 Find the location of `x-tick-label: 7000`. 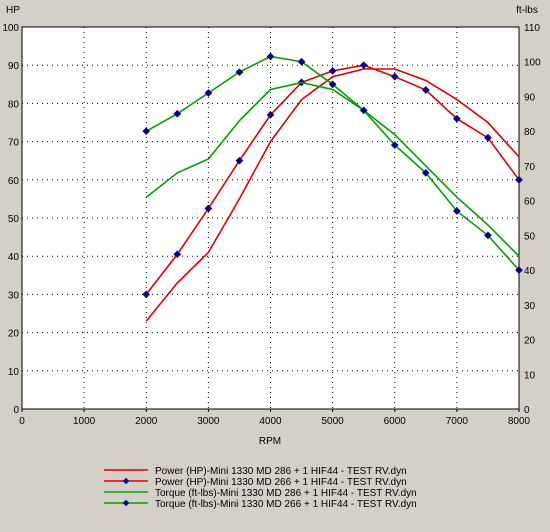

x-tick-label: 7000 is located at coordinates (457, 421).